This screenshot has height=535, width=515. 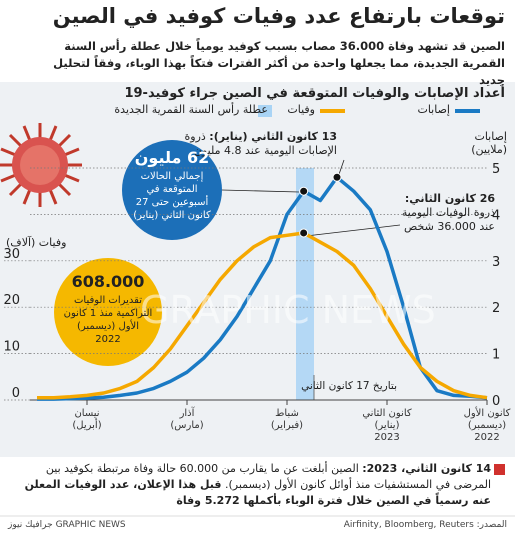 I want to click on footnote-marker, so click(x=499, y=469).